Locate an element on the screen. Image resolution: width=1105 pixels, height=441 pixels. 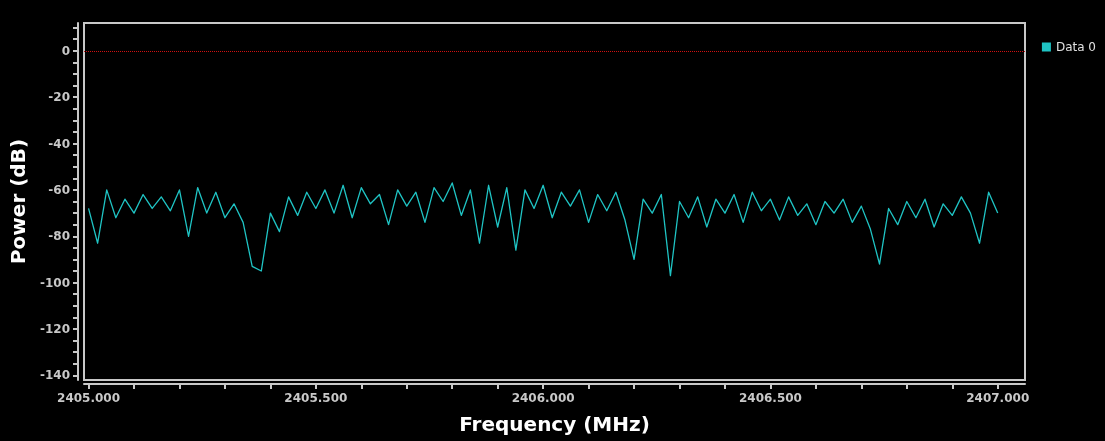
y-tick-label: -40 is located at coordinates (59, 143).